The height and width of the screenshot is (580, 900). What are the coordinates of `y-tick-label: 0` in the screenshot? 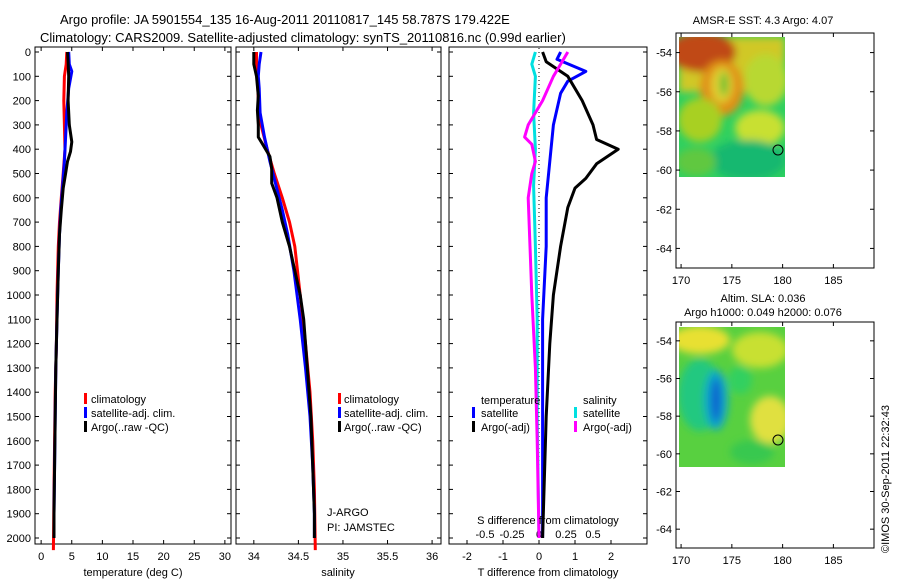 It's located at (28, 53).